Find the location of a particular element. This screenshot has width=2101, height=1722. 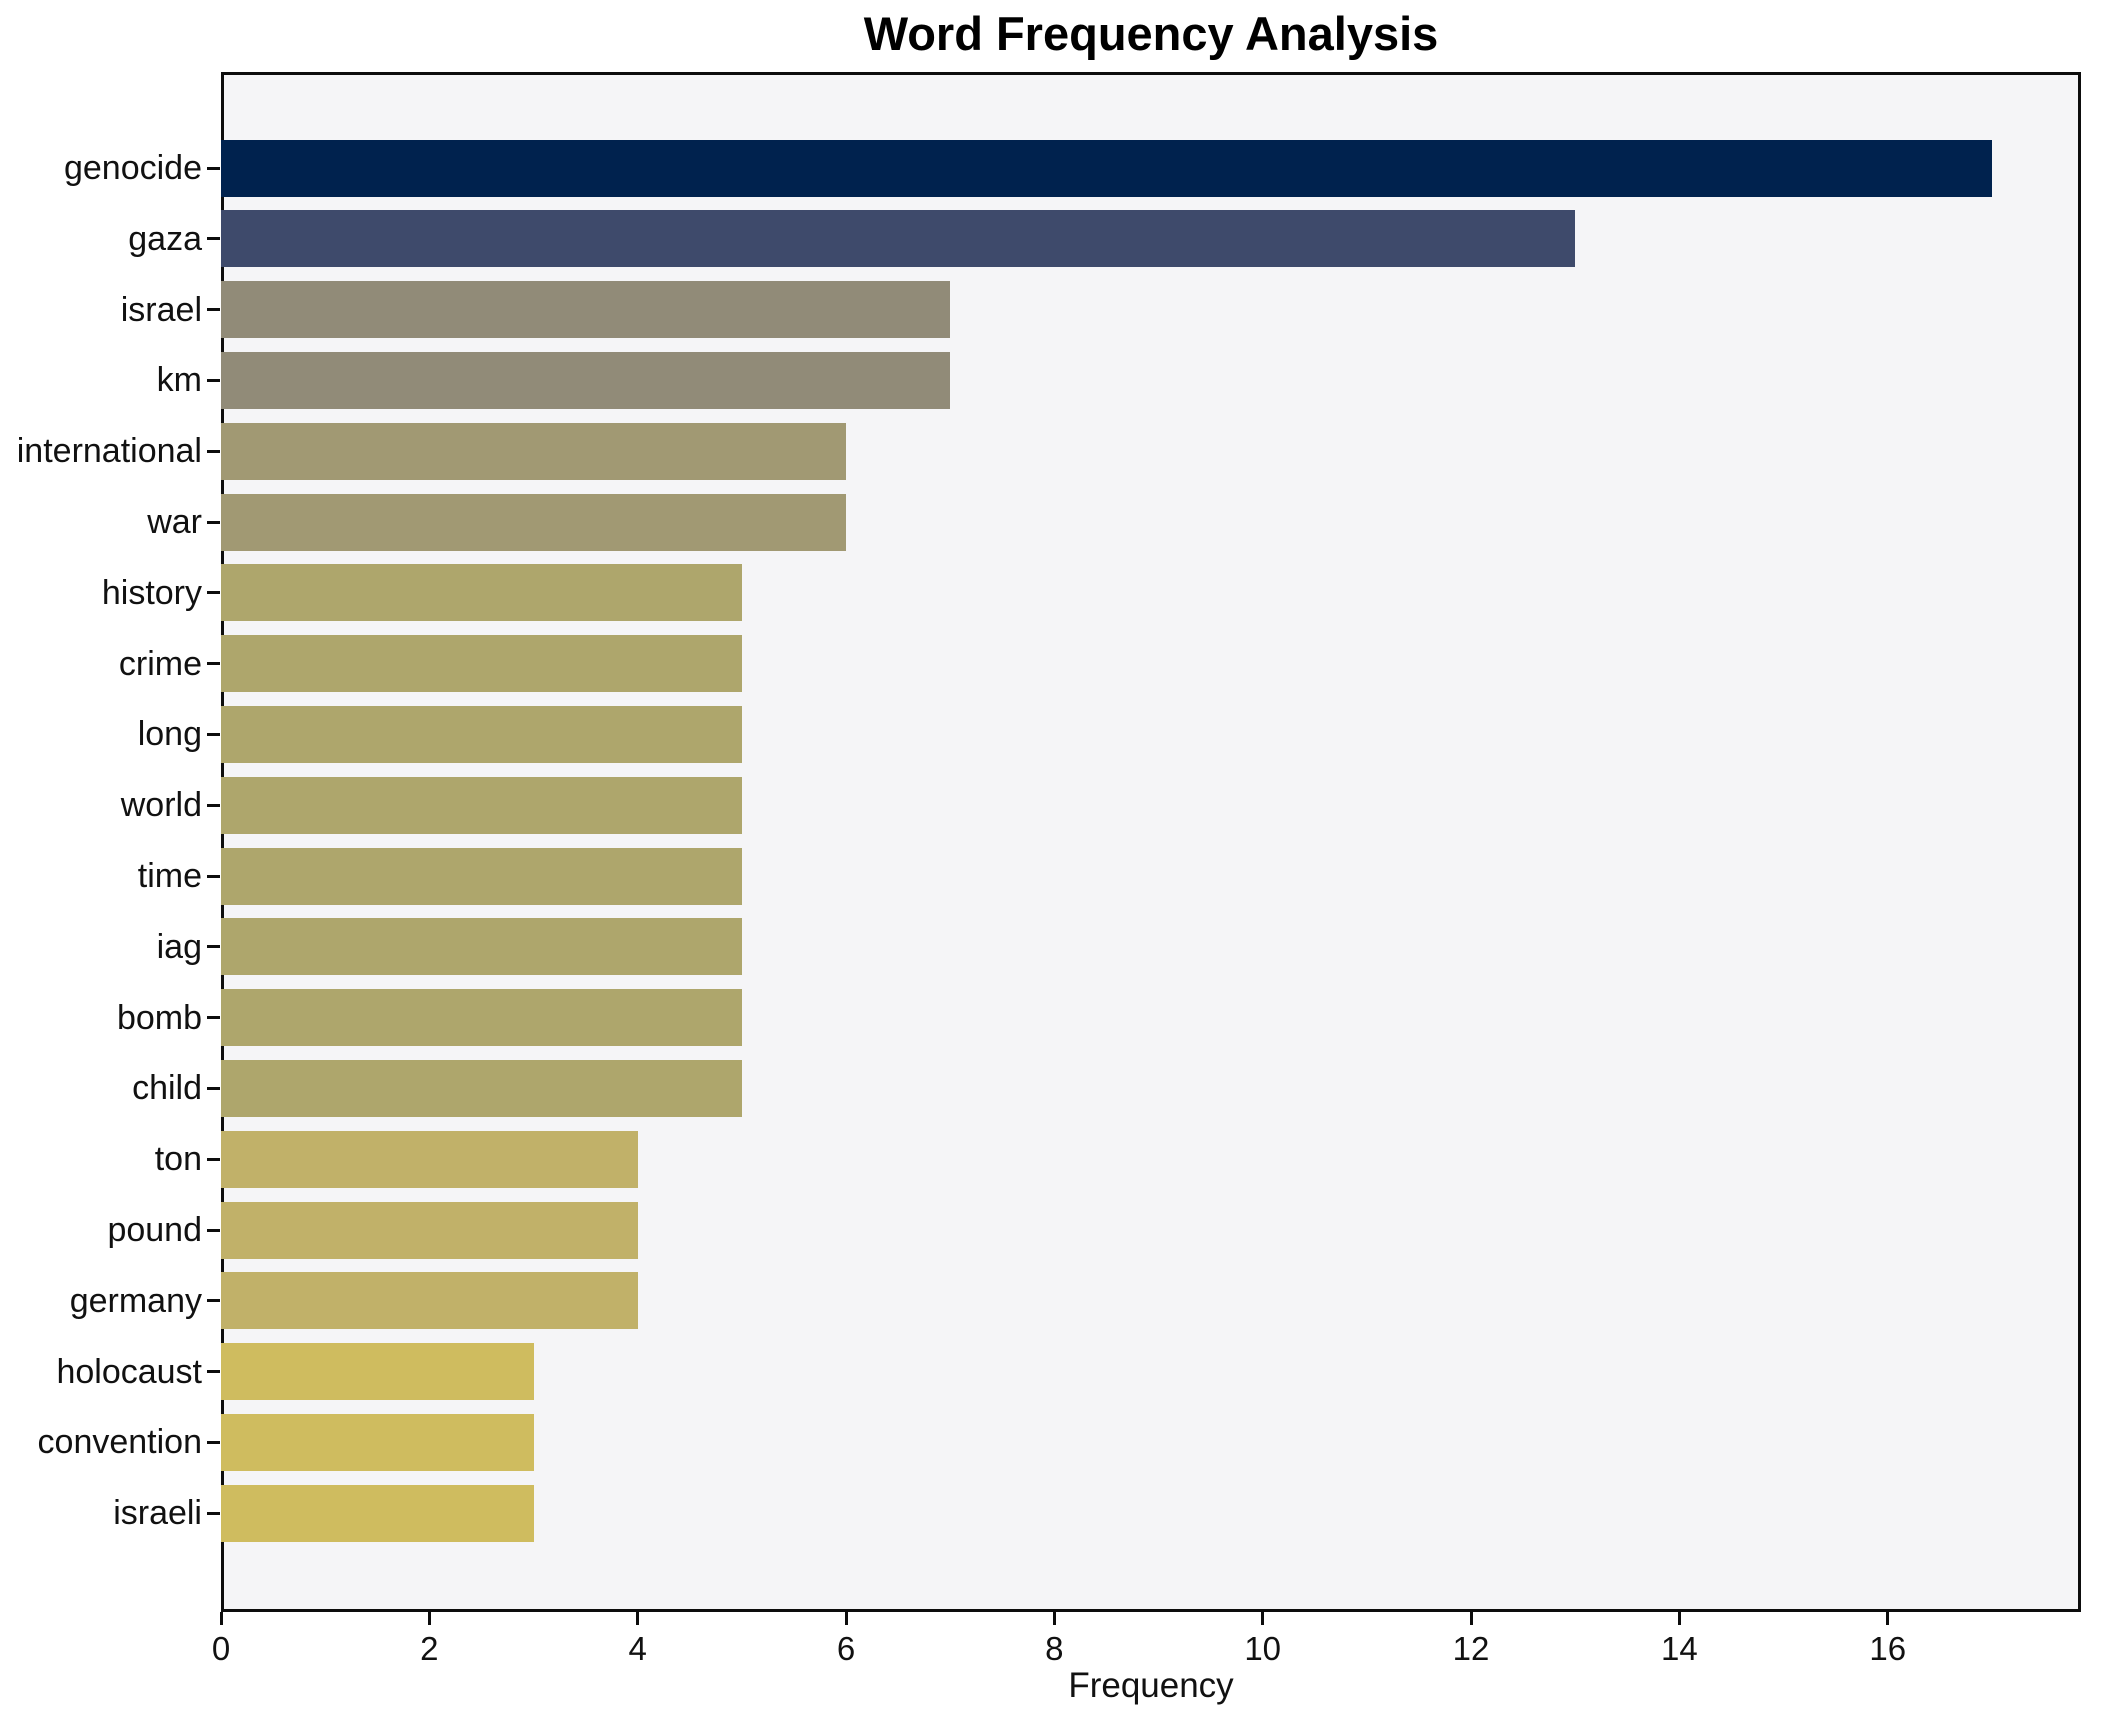

y-tick-label-crime: crime is located at coordinates (160, 663).